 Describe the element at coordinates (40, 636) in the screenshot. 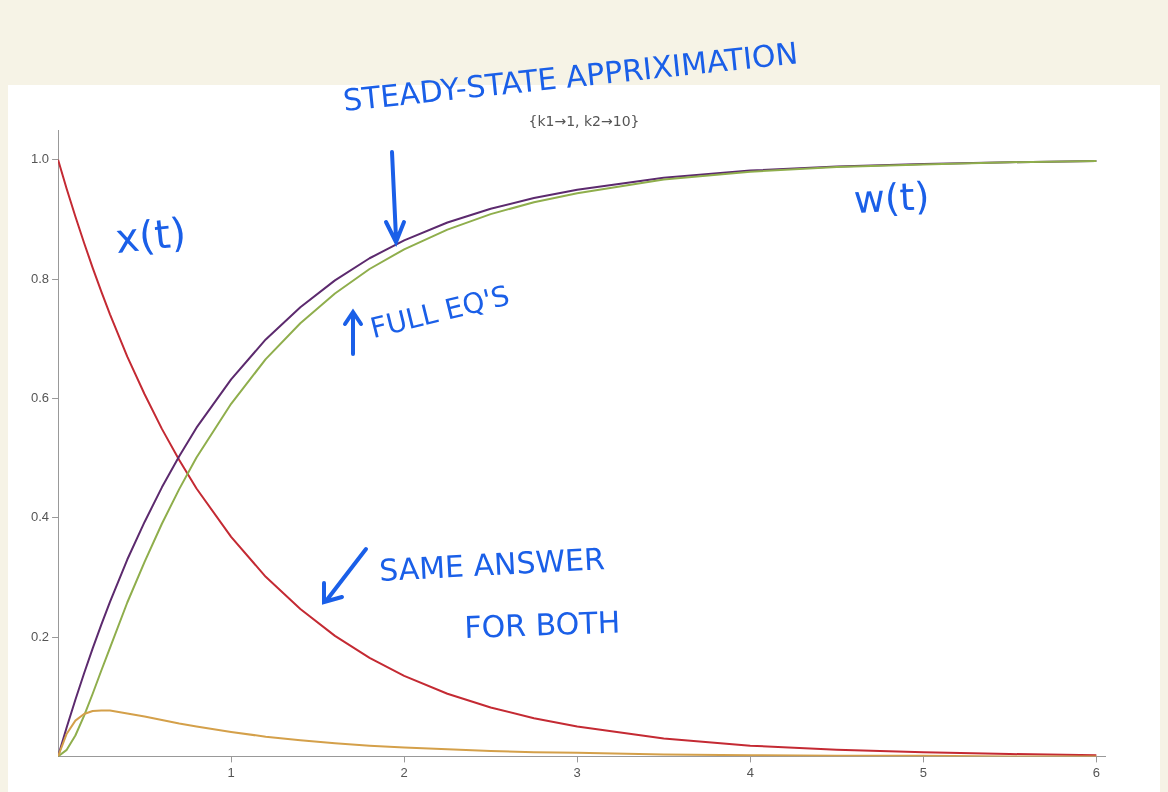

I see `y-tick-label: 0.2` at that location.